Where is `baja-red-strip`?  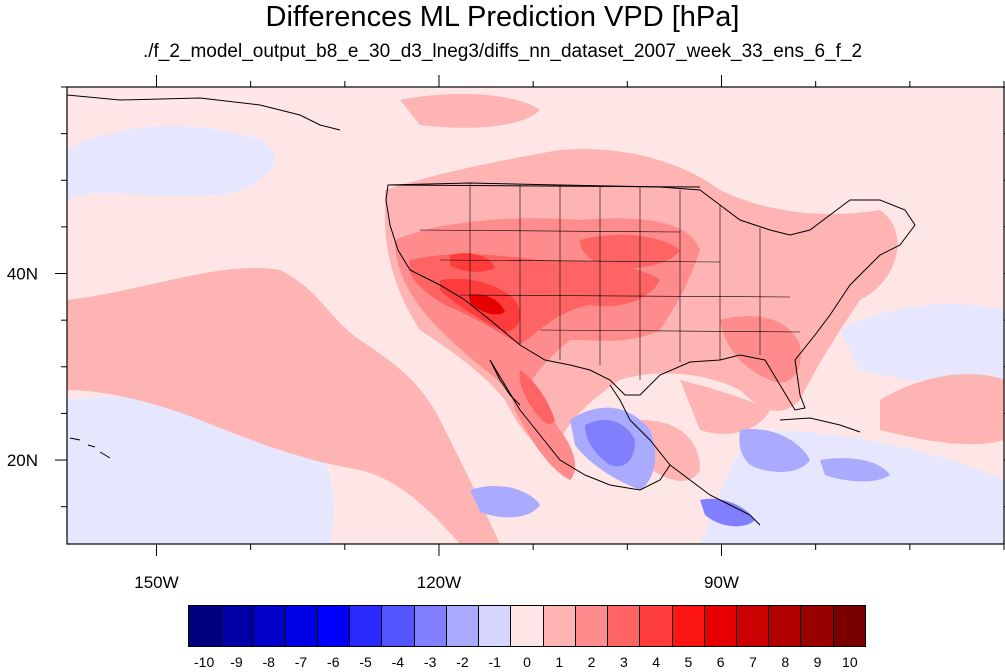 baja-red-strip is located at coordinates (537, 397).